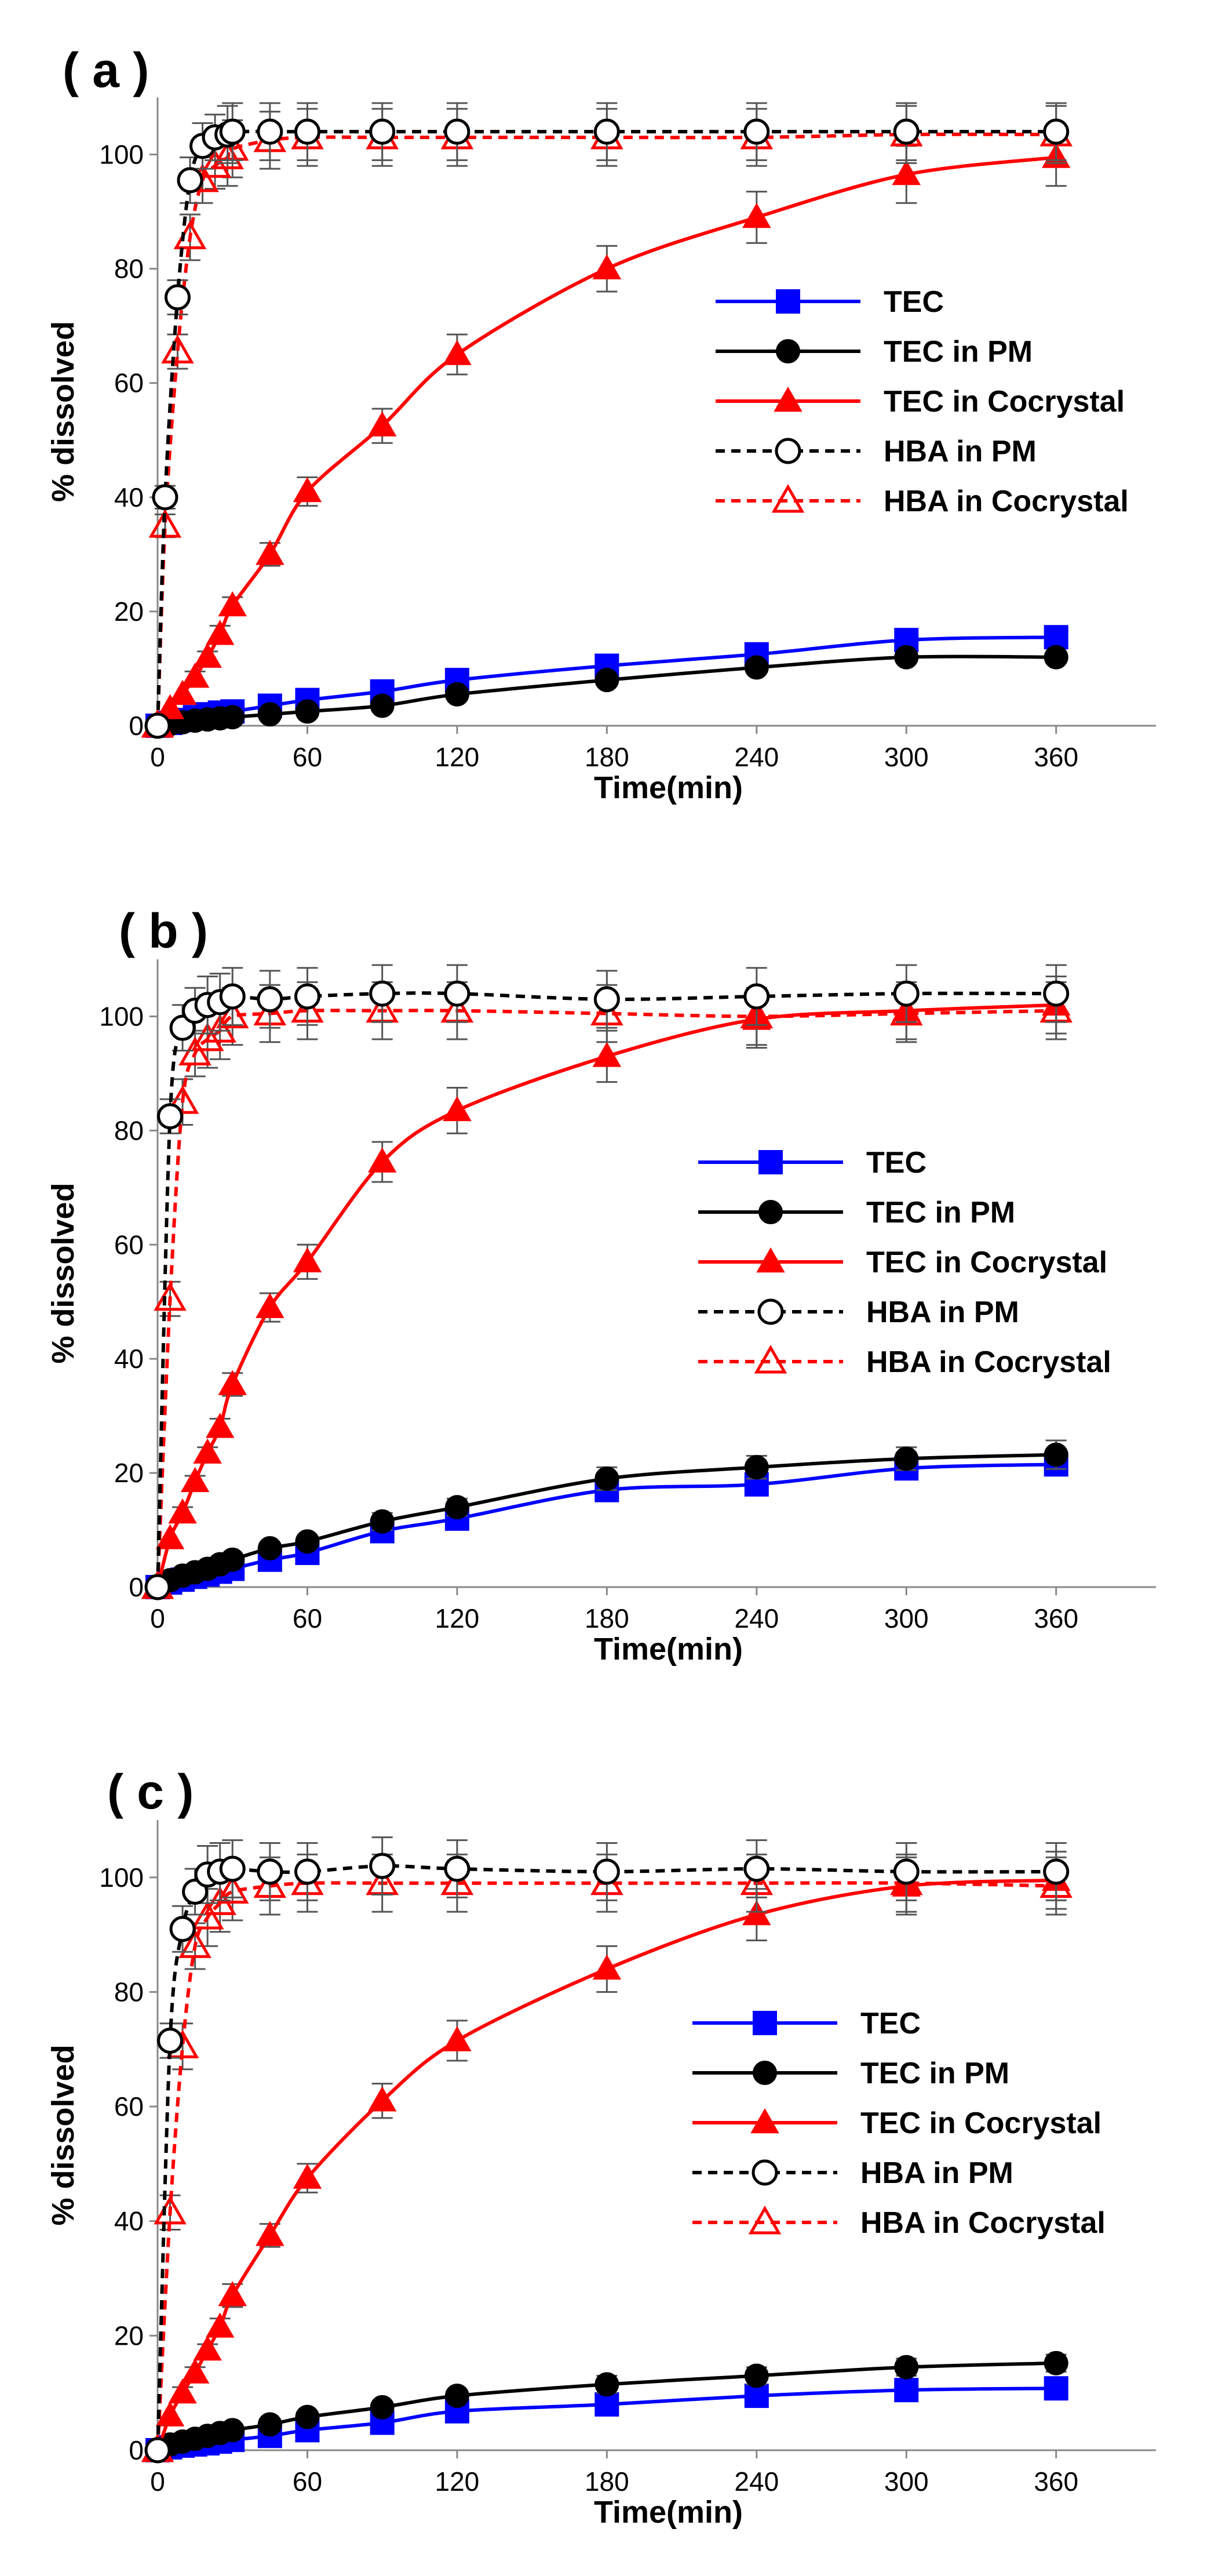 This screenshot has height=2576, width=1211. I want to click on legend-label: HBA in Cocrystal, so click(989, 1362).